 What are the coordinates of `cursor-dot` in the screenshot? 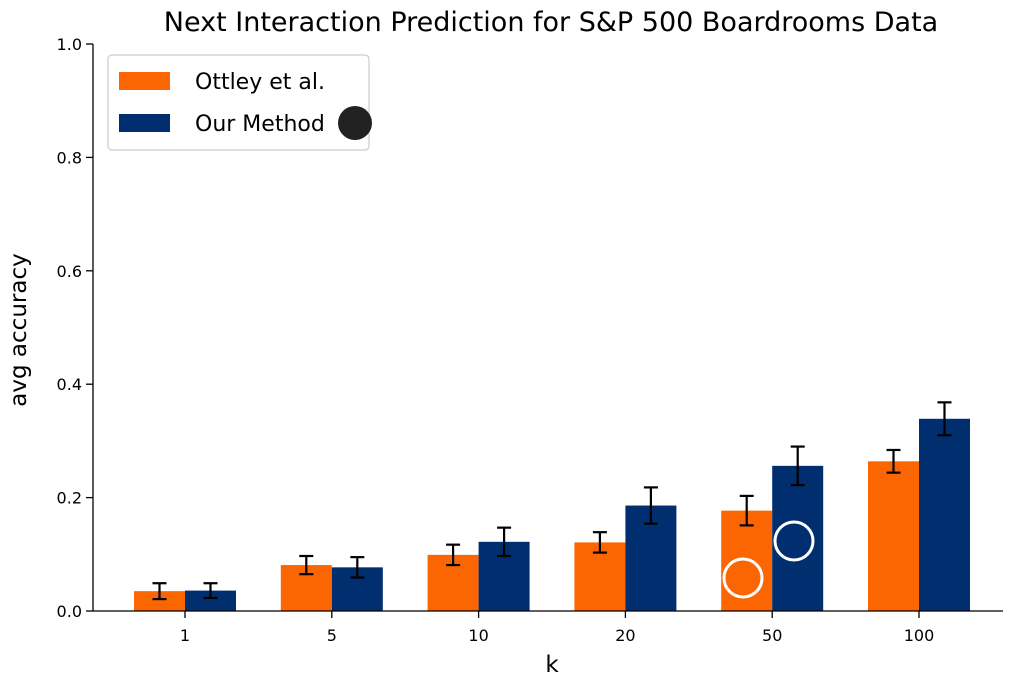 It's located at (355, 123).